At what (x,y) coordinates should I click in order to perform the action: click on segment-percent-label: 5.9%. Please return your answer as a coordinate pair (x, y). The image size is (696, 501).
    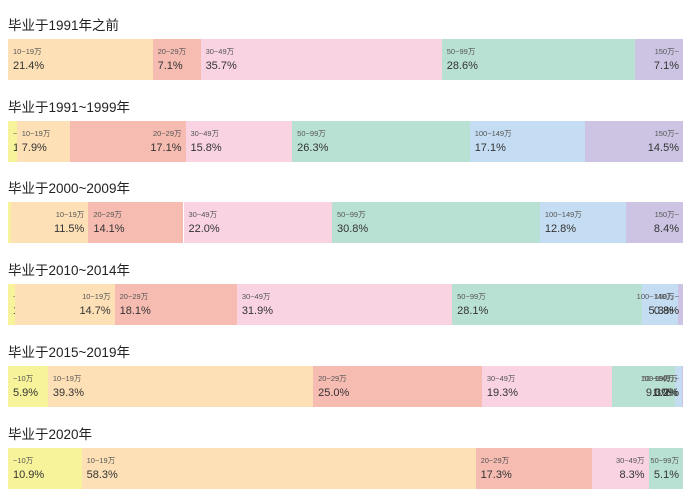
    Looking at the image, I should click on (26, 393).